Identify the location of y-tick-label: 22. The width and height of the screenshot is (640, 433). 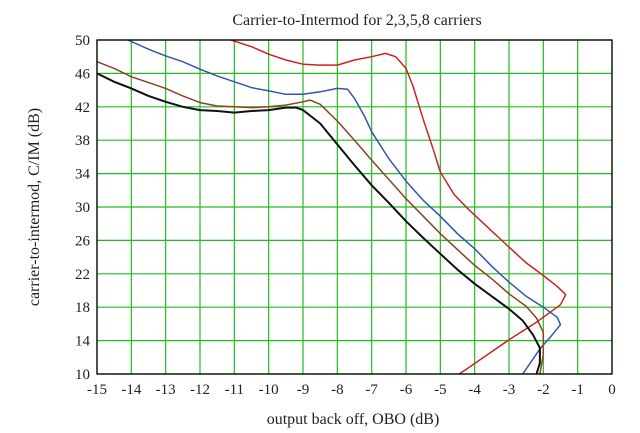
(82, 275).